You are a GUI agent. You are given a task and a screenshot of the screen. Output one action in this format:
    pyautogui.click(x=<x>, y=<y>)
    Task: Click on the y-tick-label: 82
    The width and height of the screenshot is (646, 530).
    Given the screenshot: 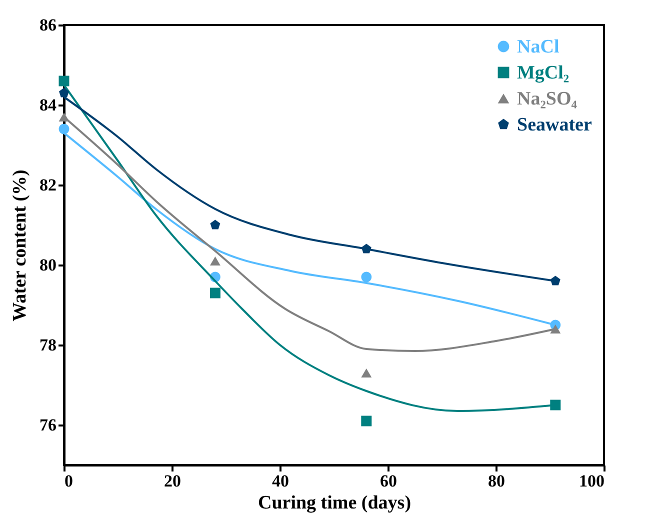 What is the action you would take?
    pyautogui.click(x=48, y=185)
    